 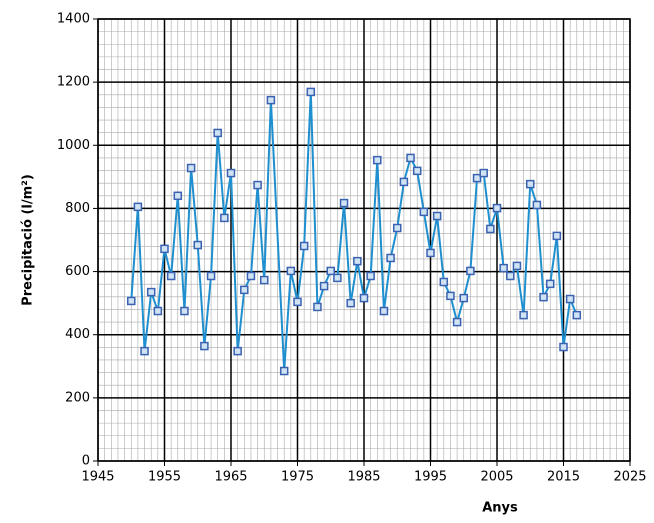 I want to click on y-tick-label: 600, so click(x=77, y=271).